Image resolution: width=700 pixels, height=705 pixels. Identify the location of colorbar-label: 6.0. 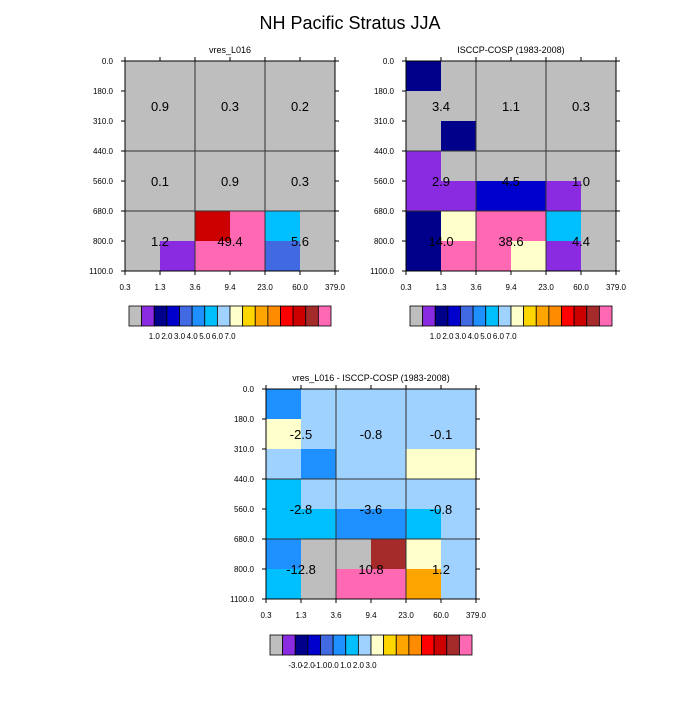
(499, 336).